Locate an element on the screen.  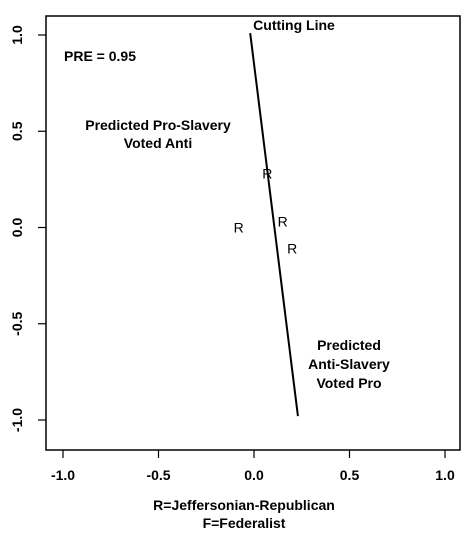
cutting-line-label: Cutting Line is located at coordinates (294, 25).